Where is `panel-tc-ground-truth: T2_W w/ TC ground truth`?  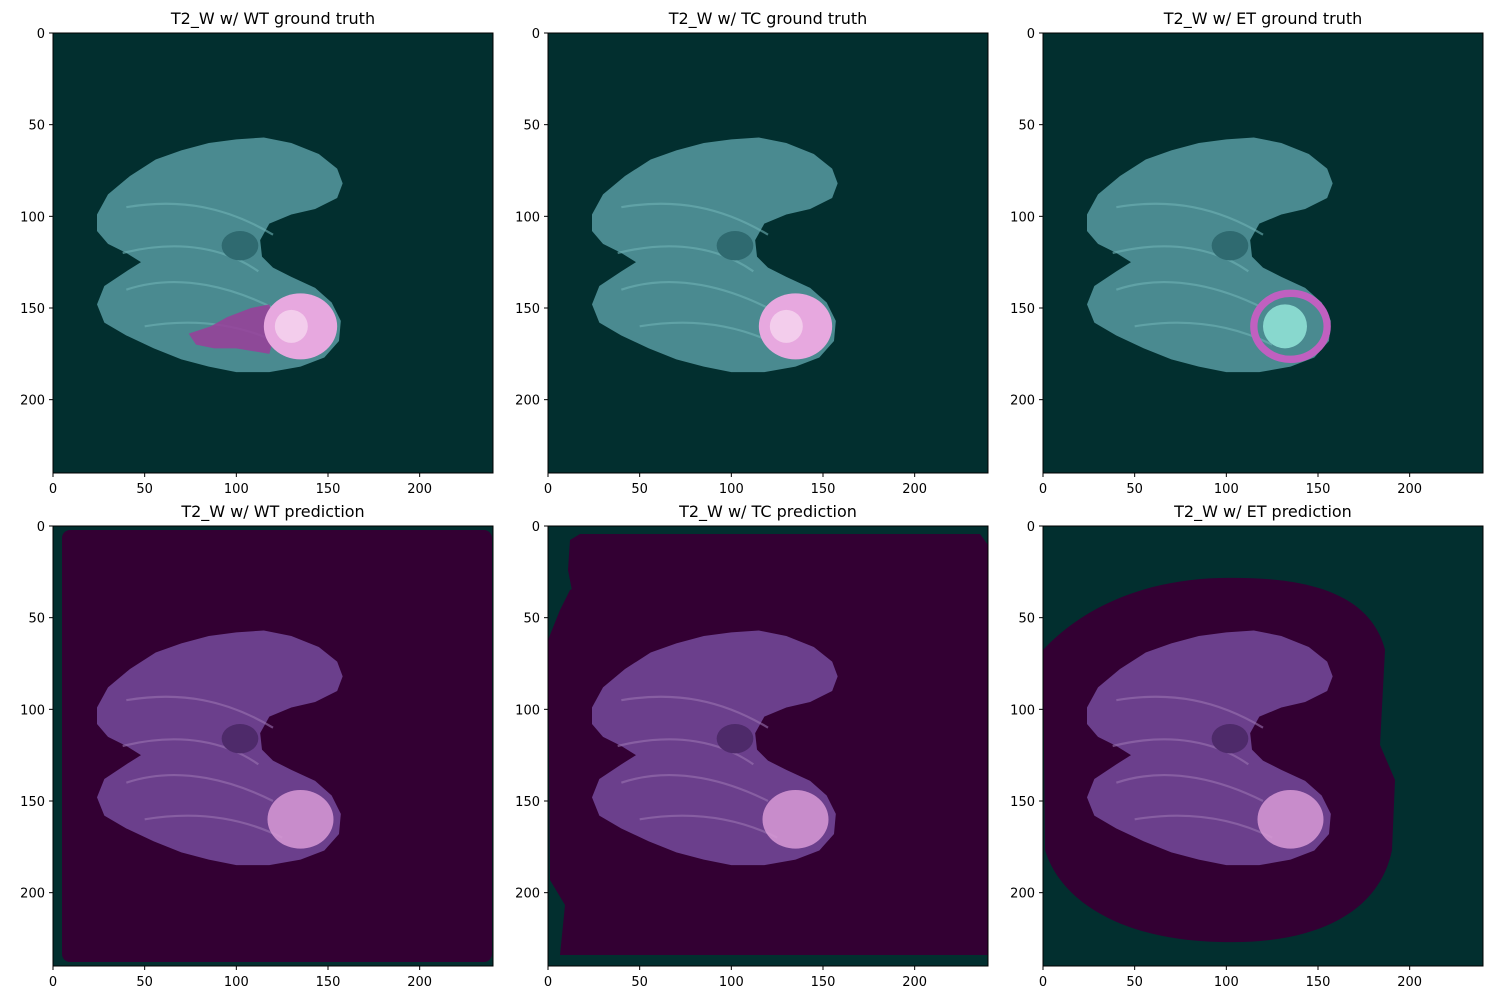
panel-tc-ground-truth: T2_W w/ TC ground truth is located at coordinates (768, 241).